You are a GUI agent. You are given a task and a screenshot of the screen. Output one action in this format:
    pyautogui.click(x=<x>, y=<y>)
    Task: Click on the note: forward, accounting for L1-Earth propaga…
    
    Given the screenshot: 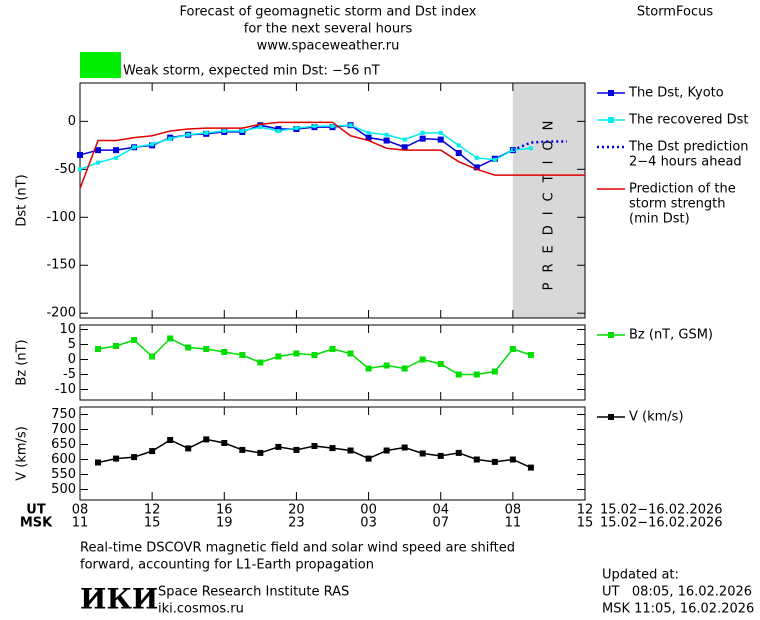 What is the action you would take?
    pyautogui.click(x=227, y=565)
    